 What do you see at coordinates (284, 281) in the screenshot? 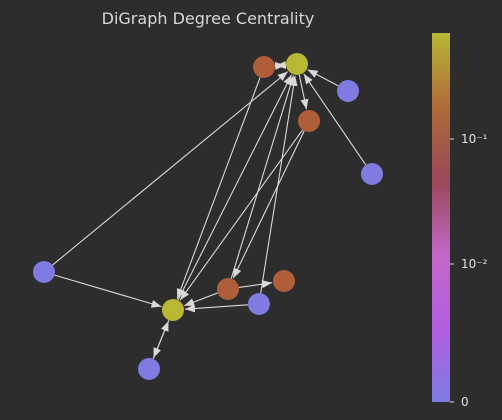
I see `node-I` at bounding box center [284, 281].